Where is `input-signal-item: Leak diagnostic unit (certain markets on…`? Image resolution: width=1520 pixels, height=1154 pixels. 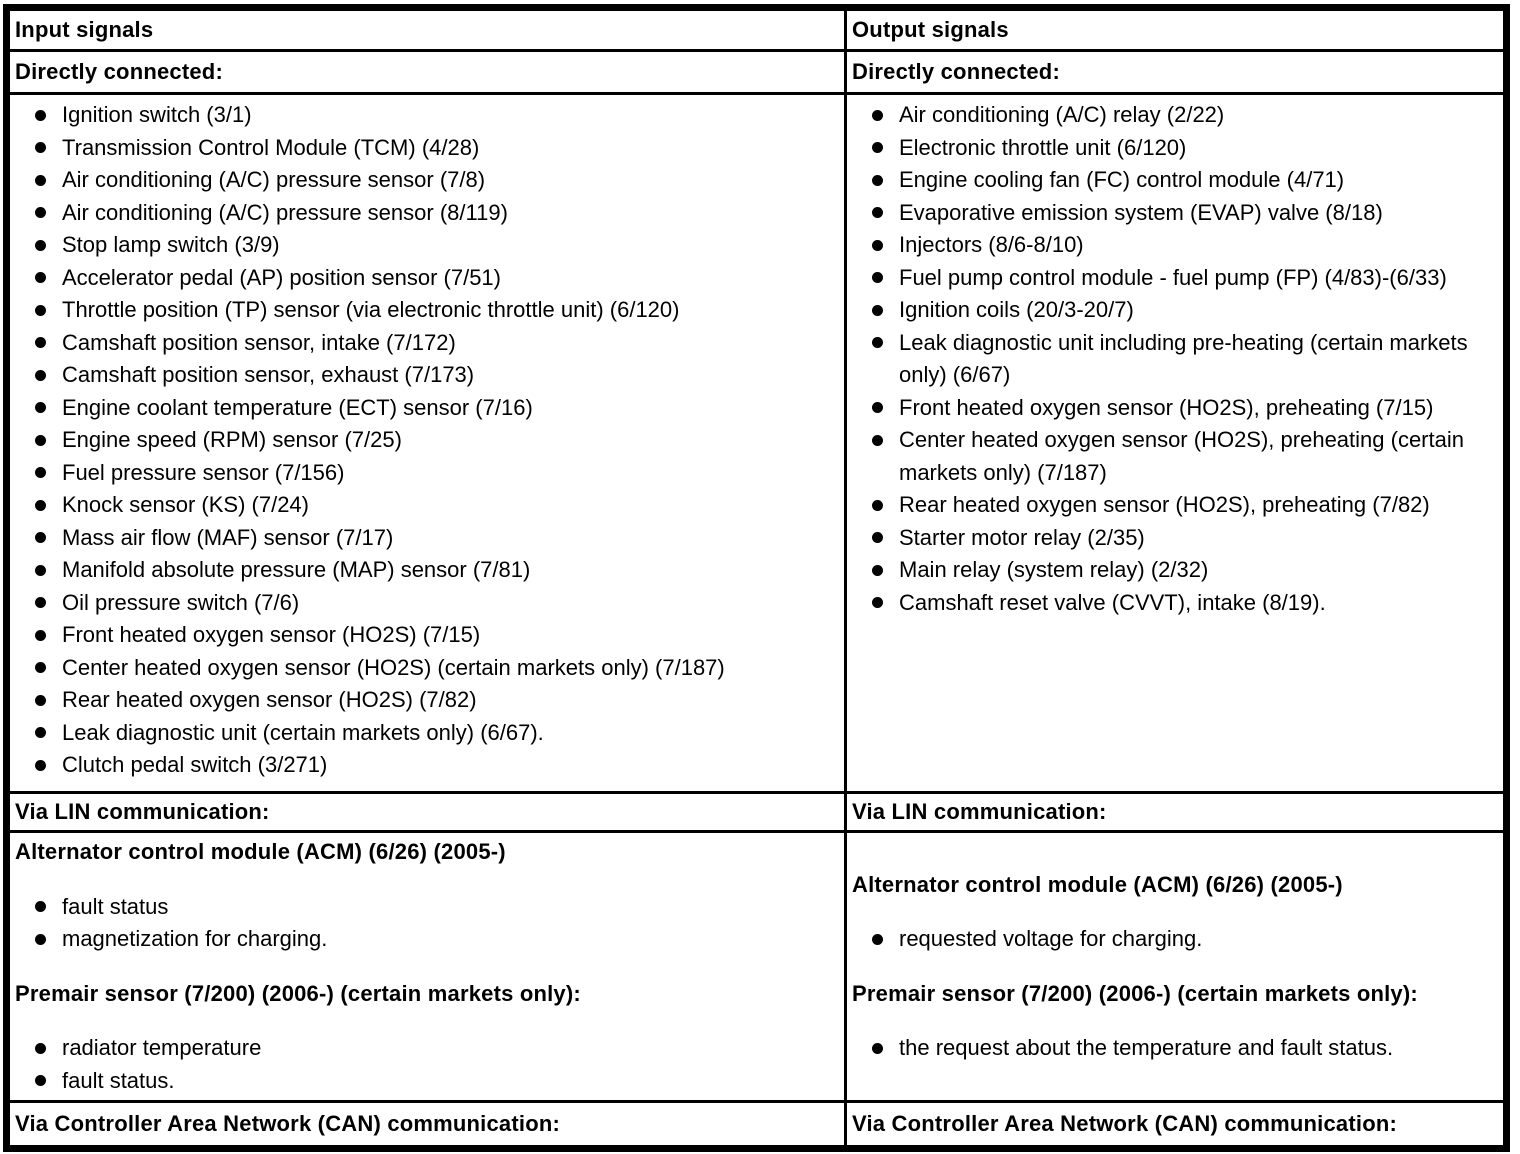 input-signal-item: Leak diagnostic unit (certain markets on… is located at coordinates (423, 733).